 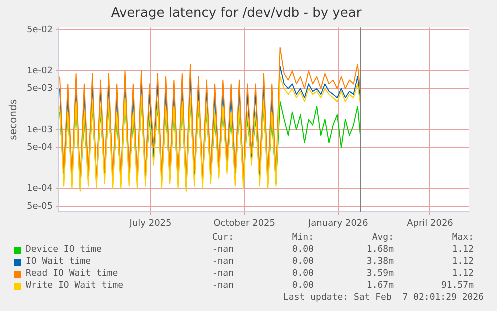 What do you see at coordinates (236, 14) in the screenshot?
I see `chart-title: Average latency for /dev/vdb - by year` at bounding box center [236, 14].